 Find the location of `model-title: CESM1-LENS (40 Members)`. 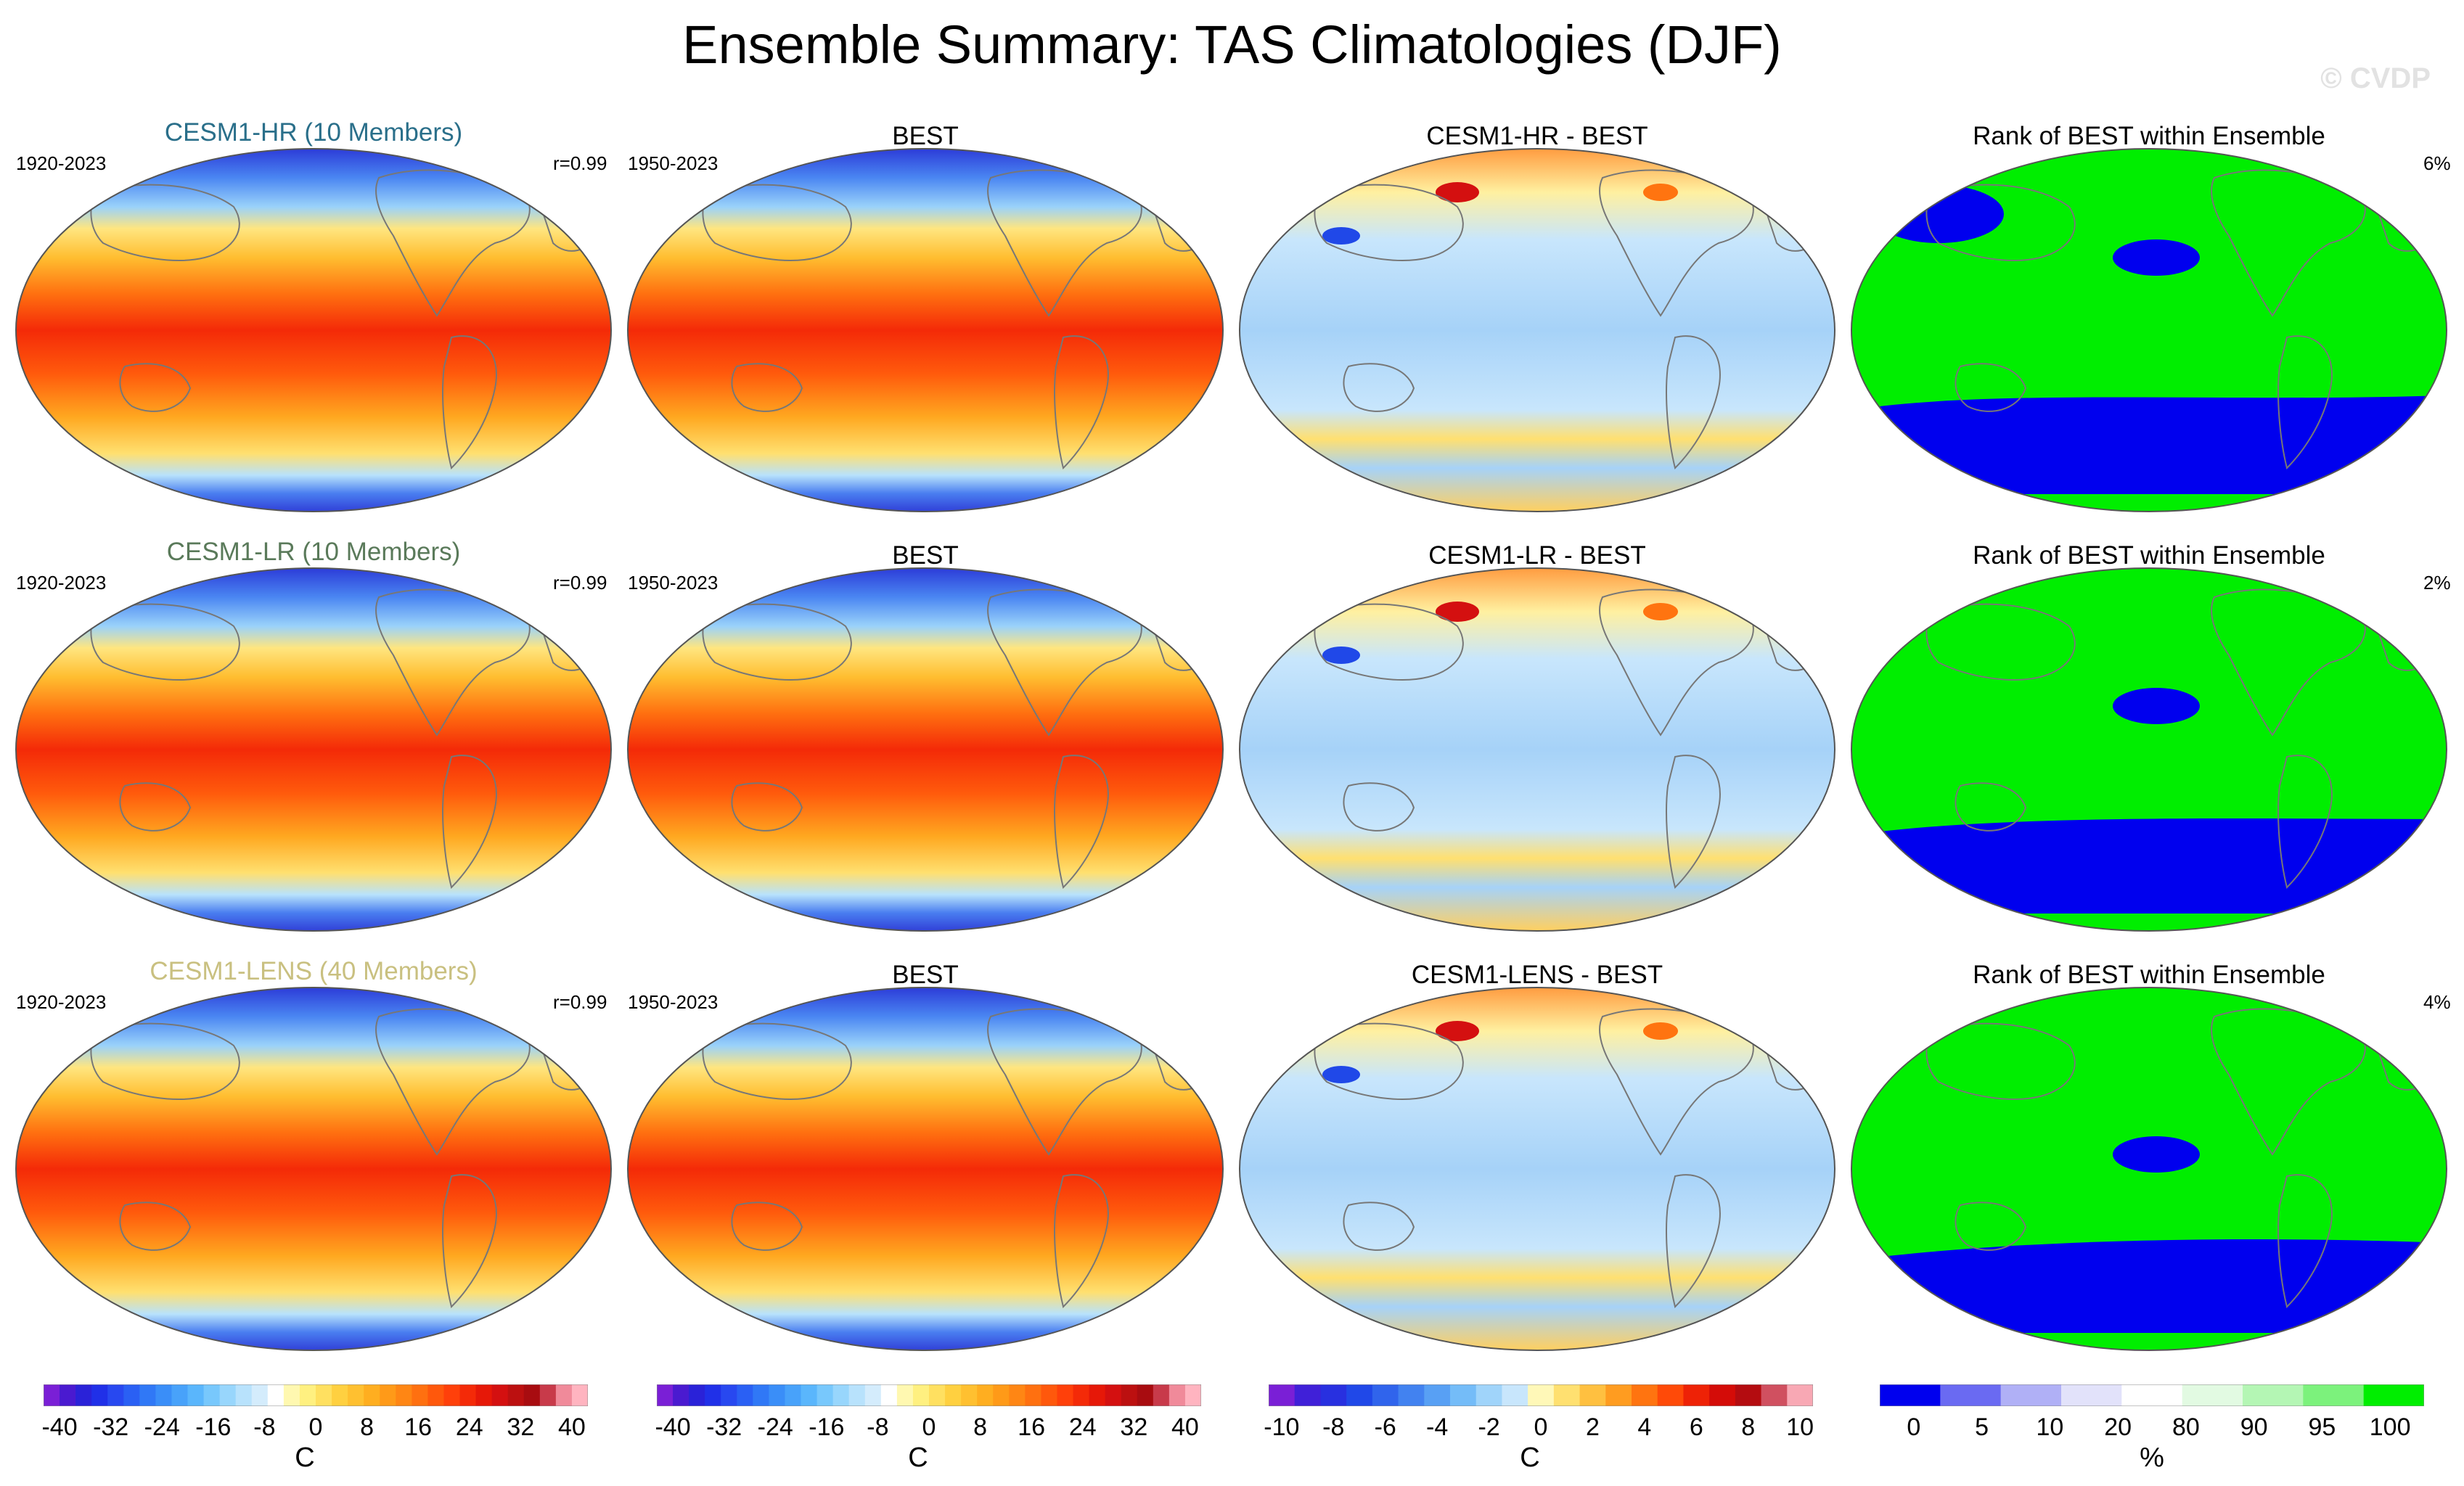

model-title: CESM1-LENS (40 Members) is located at coordinates (314, 971).